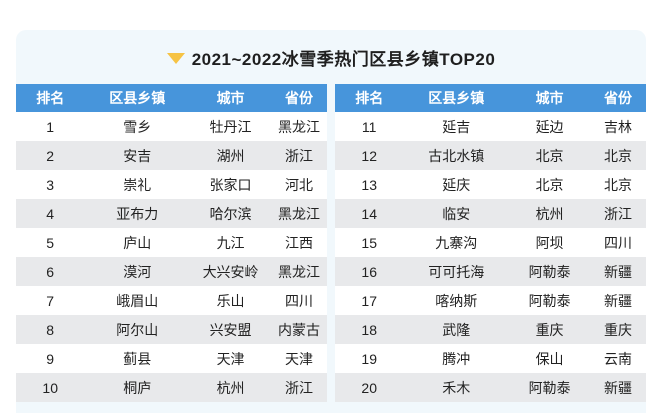  Describe the element at coordinates (490, 126) in the screenshot. I see `table-row: 11 延吉 延边 吉林` at that location.